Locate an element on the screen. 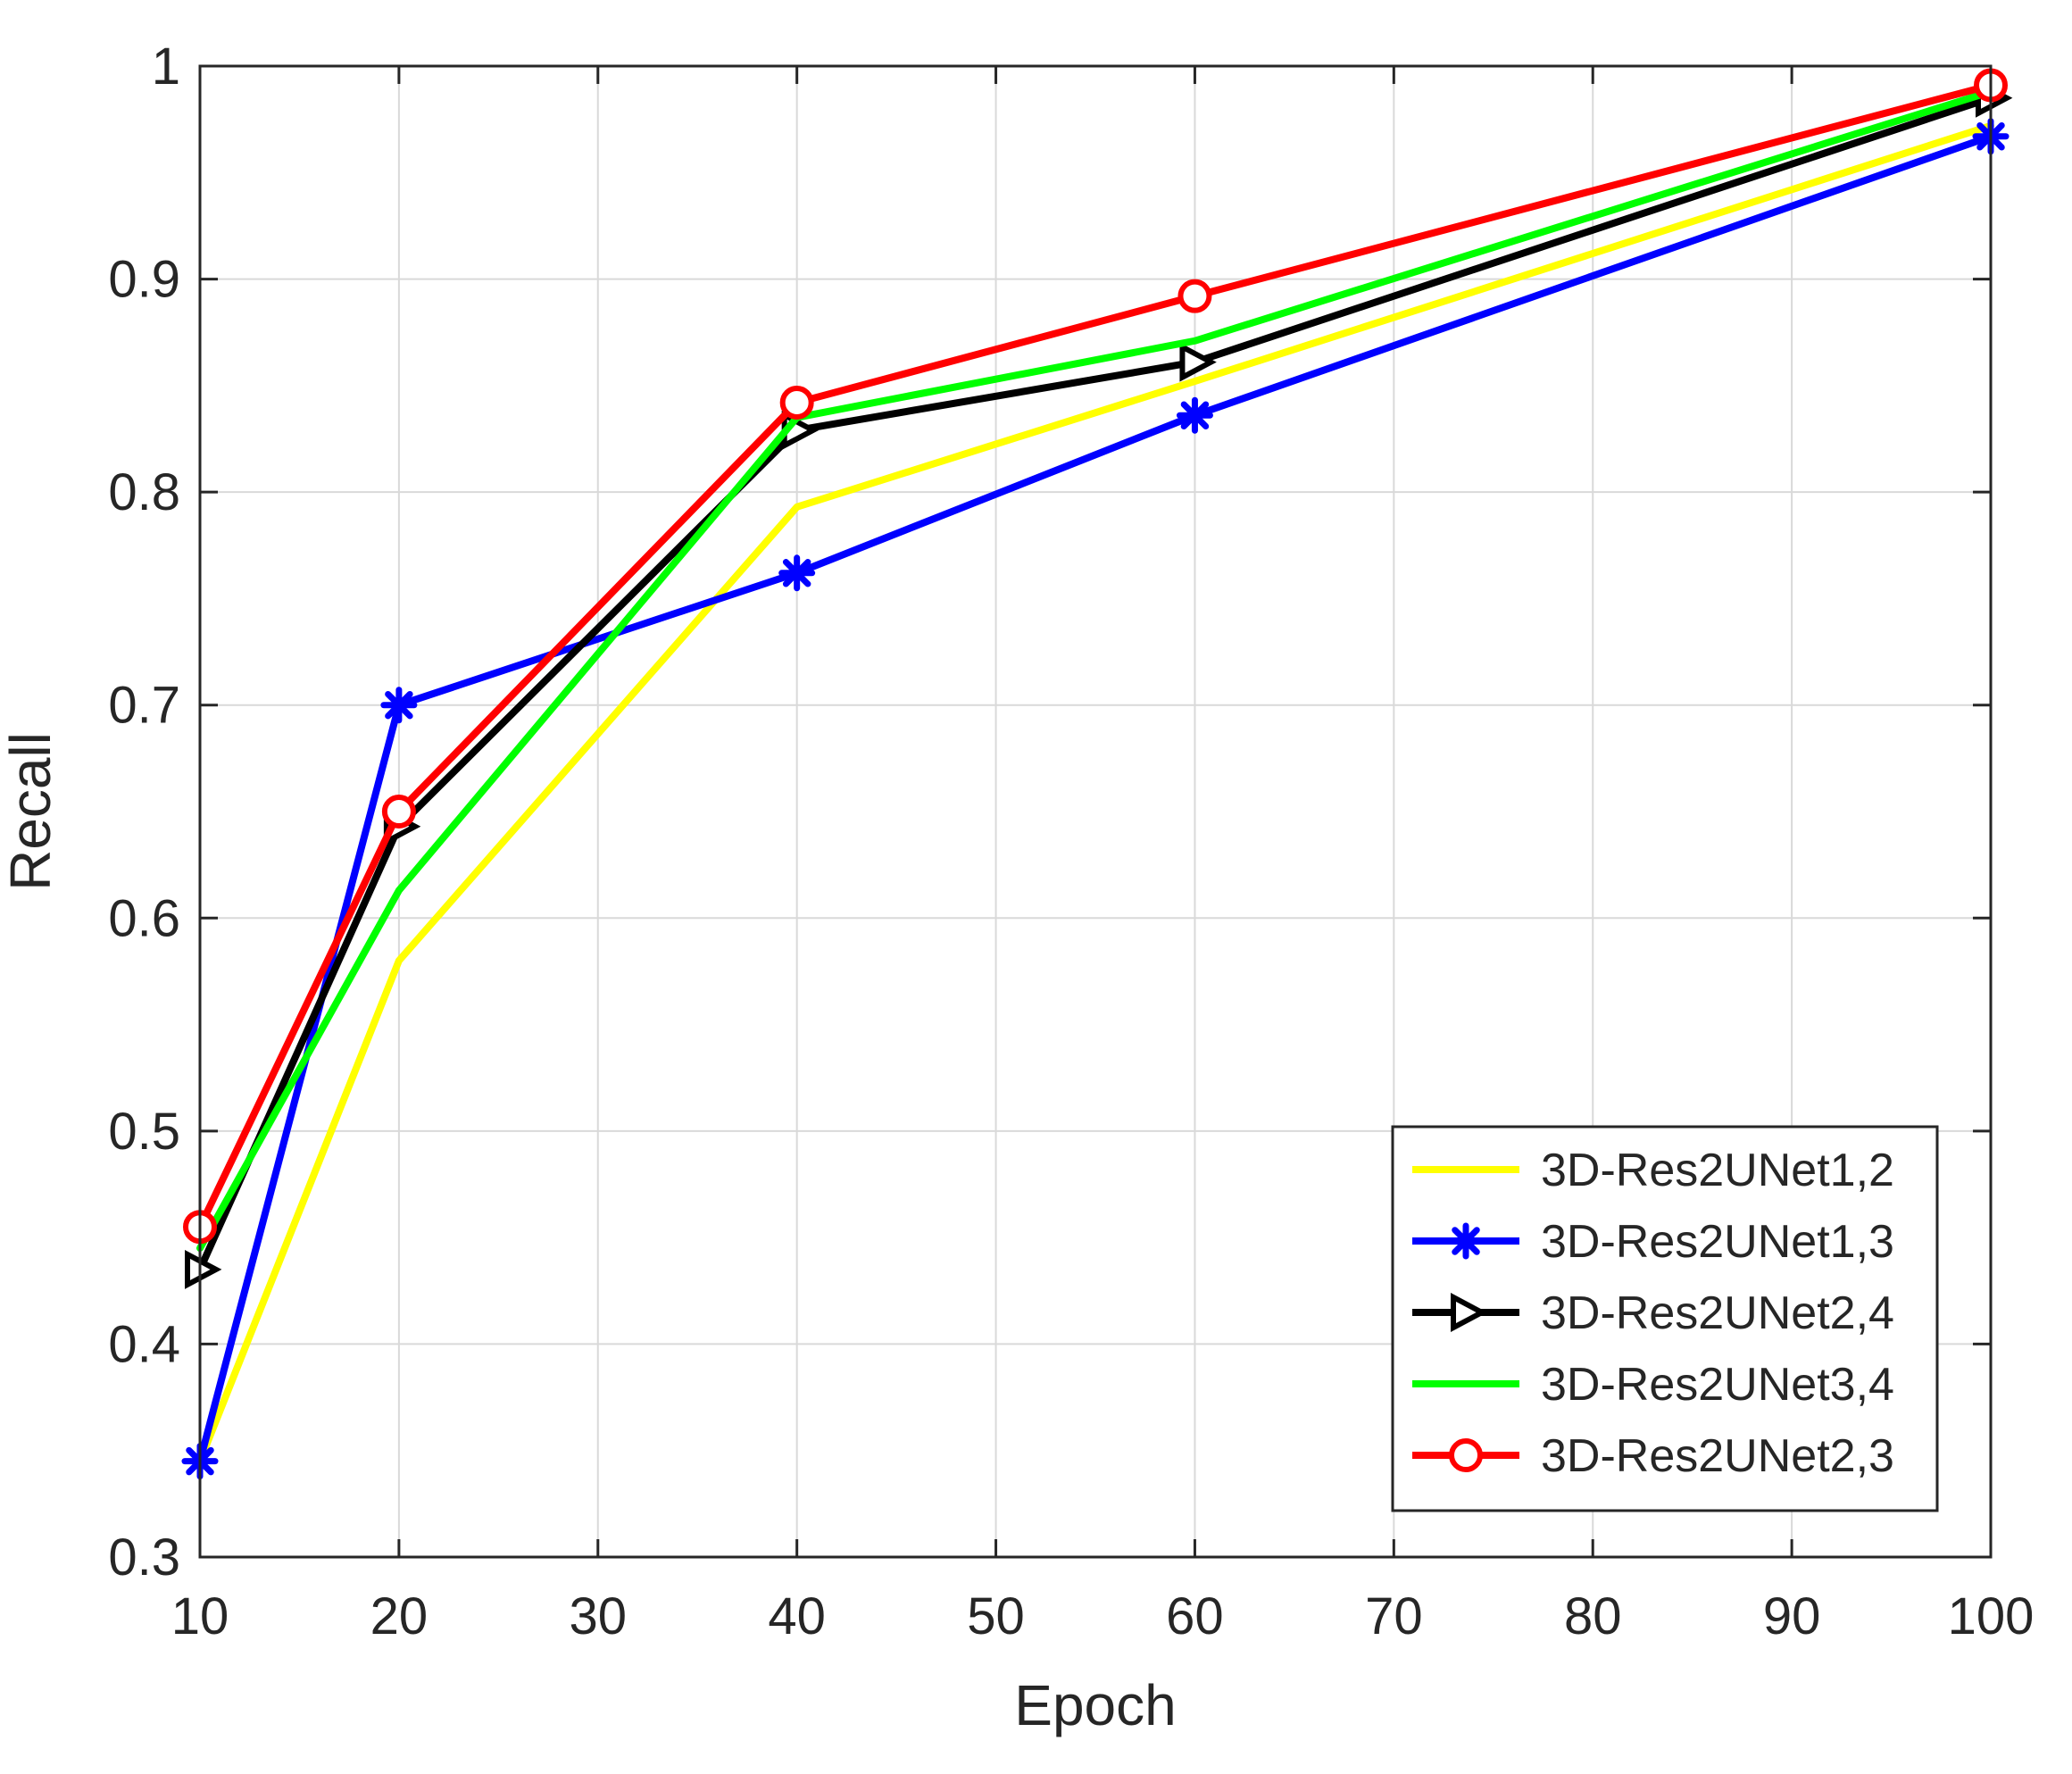 Image resolution: width=2072 pixels, height=1774 pixels. x-tick-label: 20 is located at coordinates (399, 1616).